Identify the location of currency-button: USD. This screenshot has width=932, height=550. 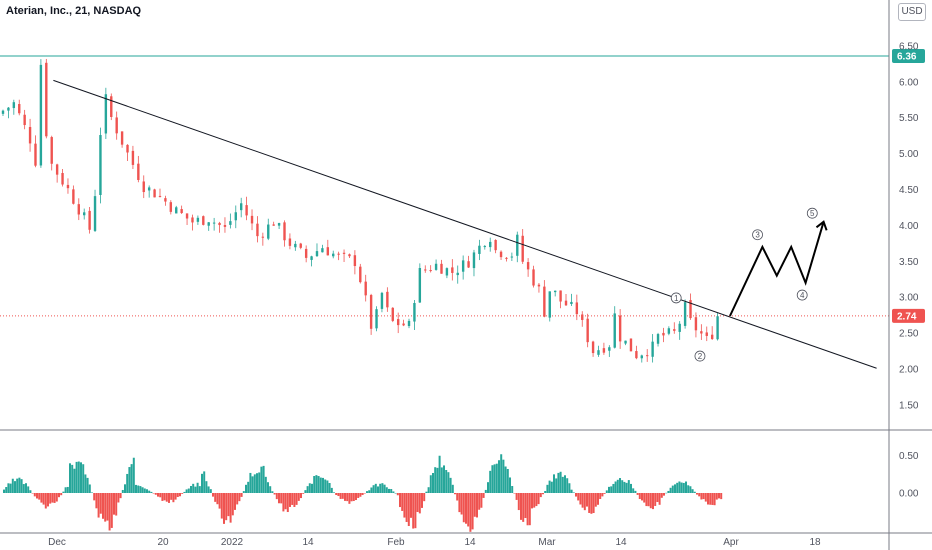
(912, 12).